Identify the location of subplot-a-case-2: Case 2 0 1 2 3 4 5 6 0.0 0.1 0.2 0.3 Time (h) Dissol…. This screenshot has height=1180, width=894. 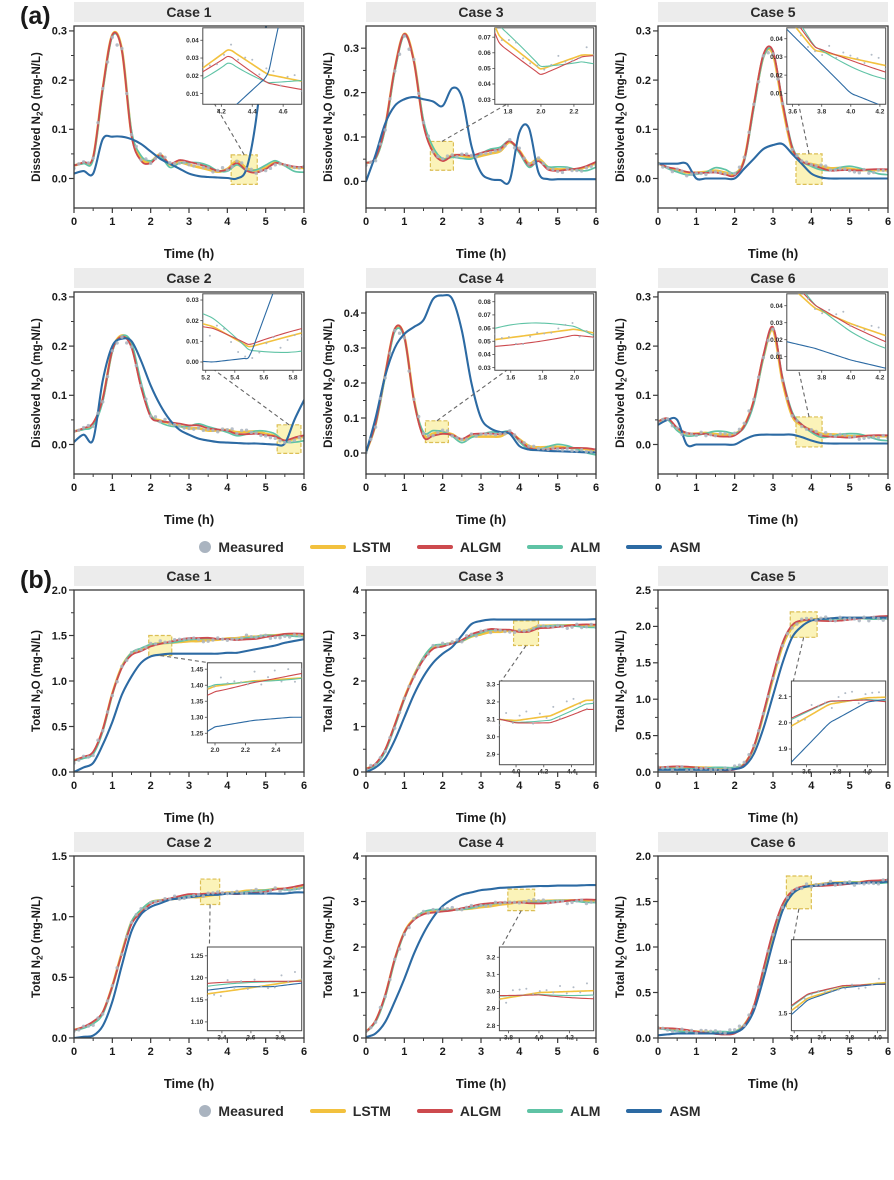
(170, 400).